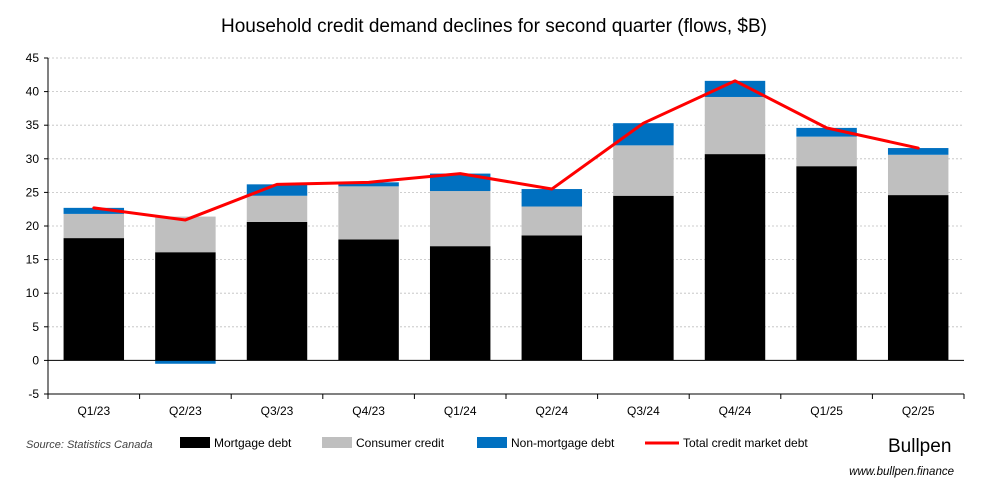 This screenshot has width=988, height=498. What do you see at coordinates (33, 394) in the screenshot?
I see `y-tick-label: -5` at bounding box center [33, 394].